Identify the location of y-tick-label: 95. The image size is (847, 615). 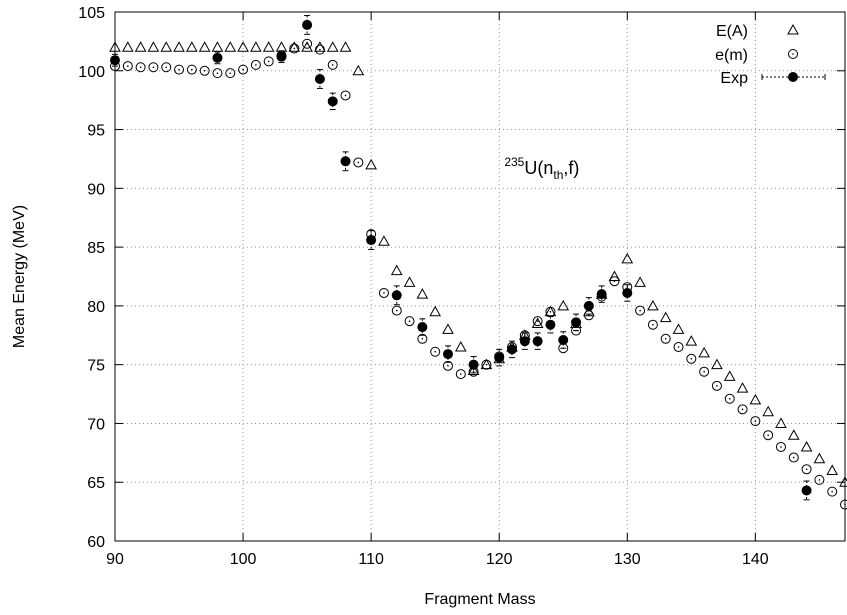
(96, 131).